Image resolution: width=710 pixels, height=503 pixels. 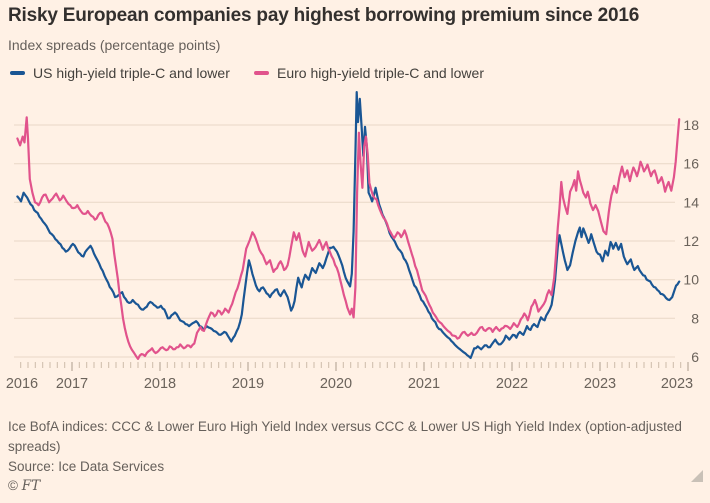 What do you see at coordinates (86, 466) in the screenshot?
I see `source-note: Source: Ice Data Services` at bounding box center [86, 466].